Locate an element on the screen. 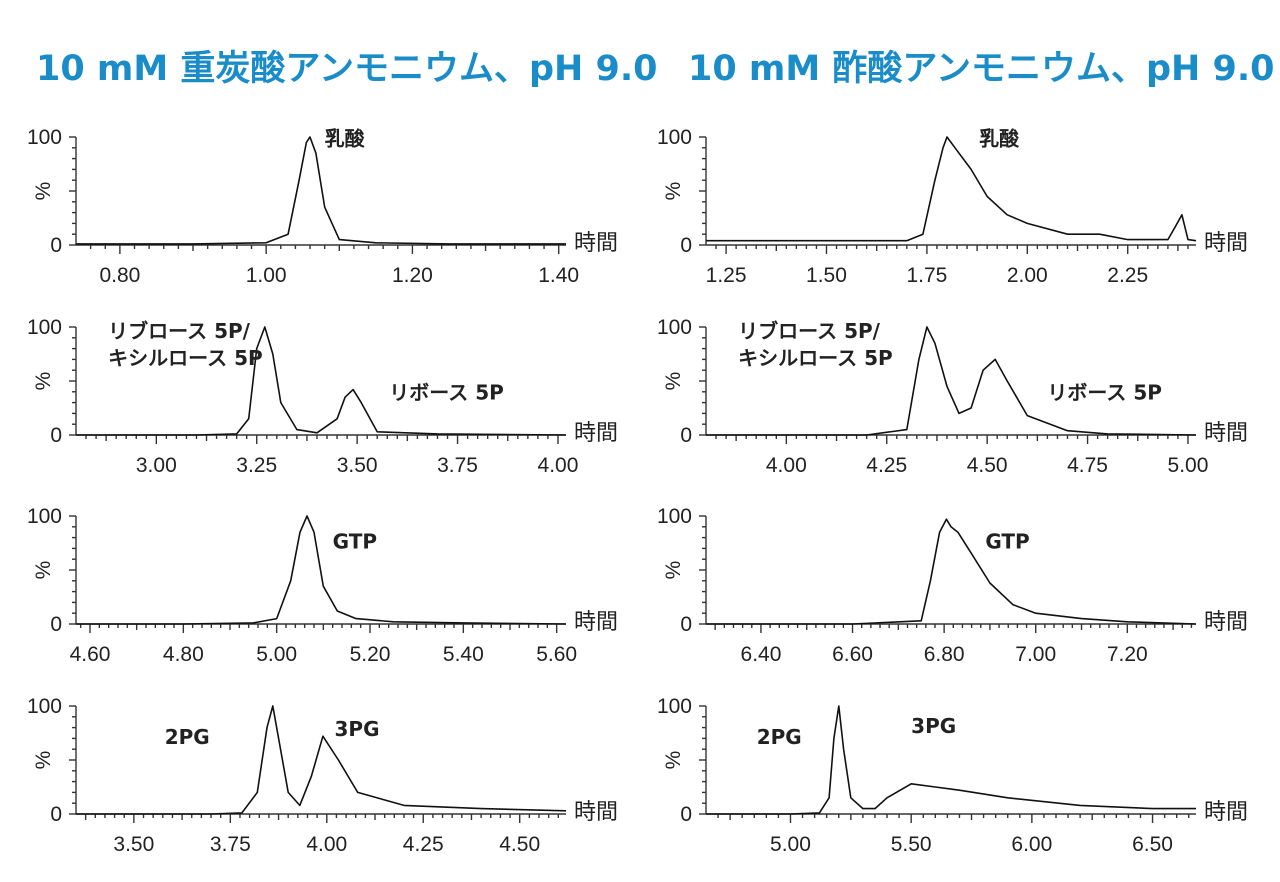 Image resolution: width=1280 pixels, height=882 pixels. x-tick-label: 3.00 is located at coordinates (156, 465).